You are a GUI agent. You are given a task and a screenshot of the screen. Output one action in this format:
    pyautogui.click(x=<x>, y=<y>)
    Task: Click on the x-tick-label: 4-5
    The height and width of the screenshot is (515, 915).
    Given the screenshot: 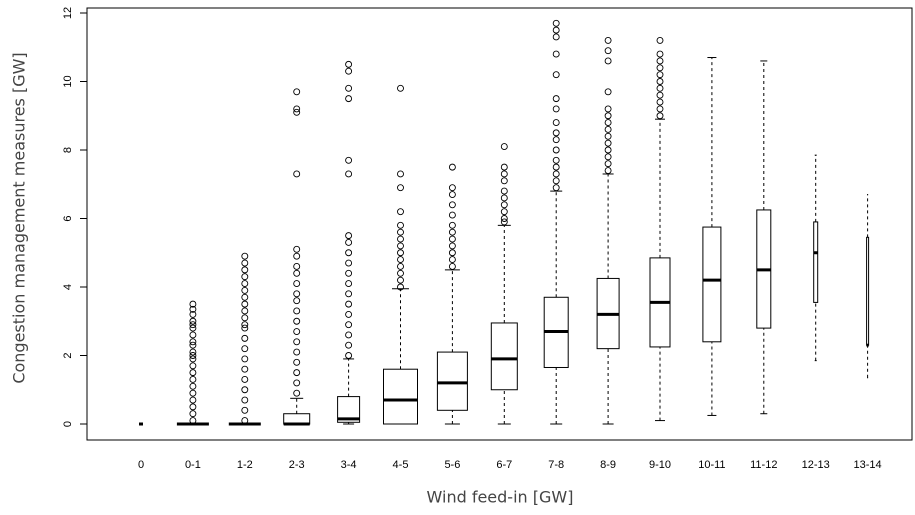 What is the action you would take?
    pyautogui.click(x=401, y=465)
    